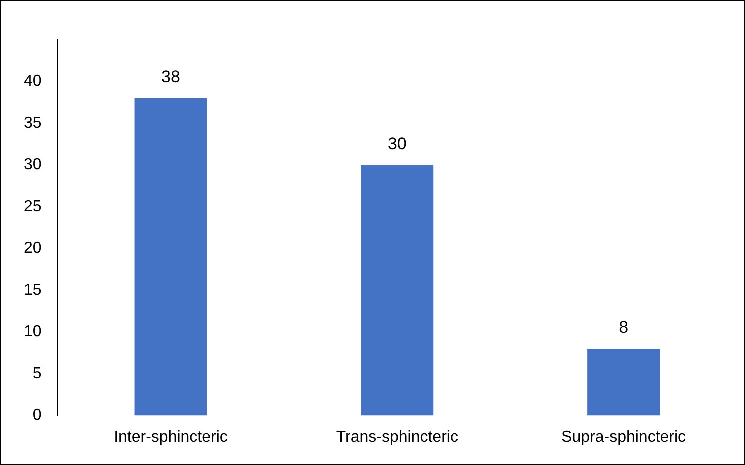 The height and width of the screenshot is (465, 745). What do you see at coordinates (37, 415) in the screenshot?
I see `y-tick-label: 0` at bounding box center [37, 415].